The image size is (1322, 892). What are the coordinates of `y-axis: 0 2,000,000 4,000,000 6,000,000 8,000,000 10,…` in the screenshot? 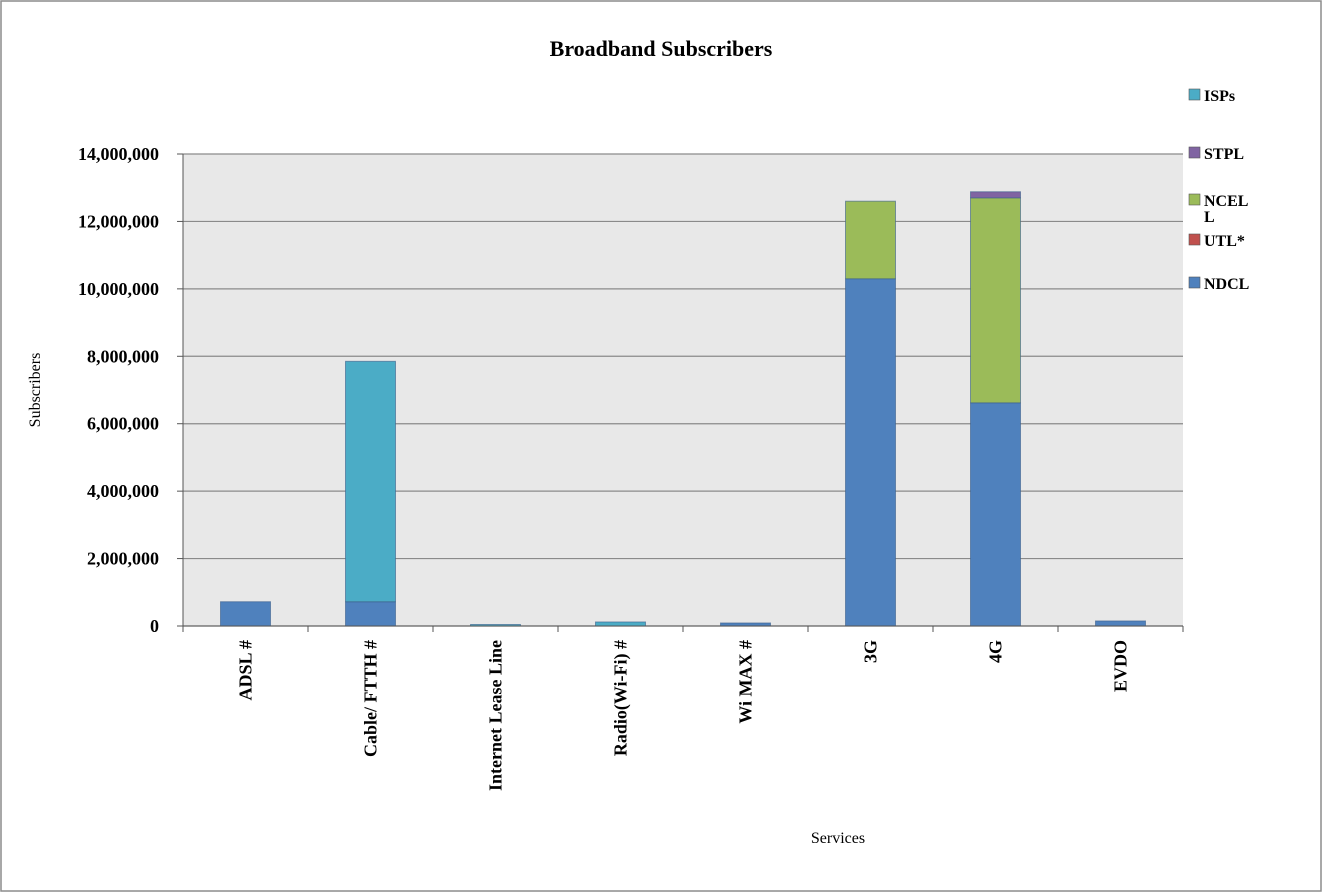 It's located at (131, 390).